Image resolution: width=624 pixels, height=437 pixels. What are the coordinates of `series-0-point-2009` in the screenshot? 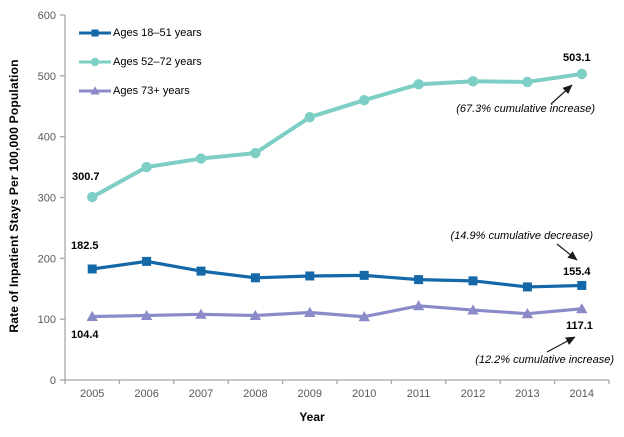 It's located at (310, 276).